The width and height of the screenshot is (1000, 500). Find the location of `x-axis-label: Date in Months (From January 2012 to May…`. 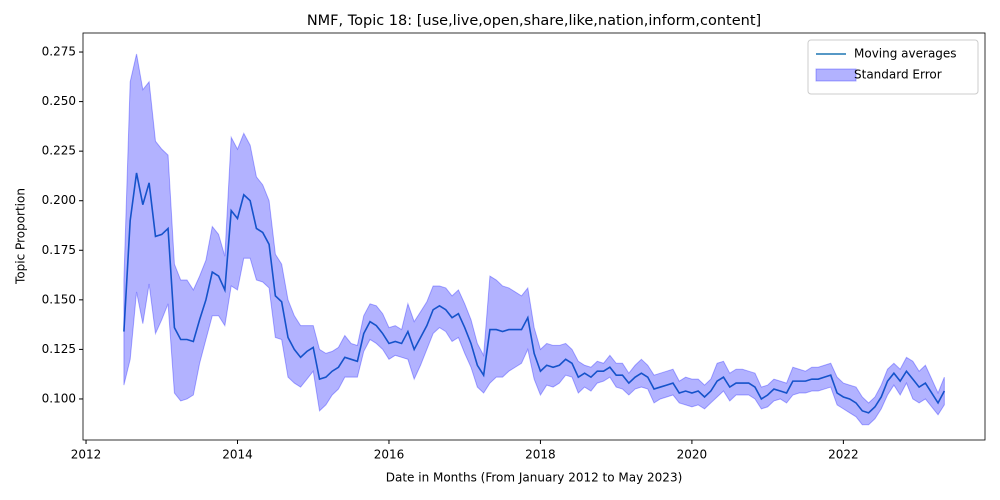

x-axis-label: Date in Months (From January 2012 to May… is located at coordinates (534, 478).